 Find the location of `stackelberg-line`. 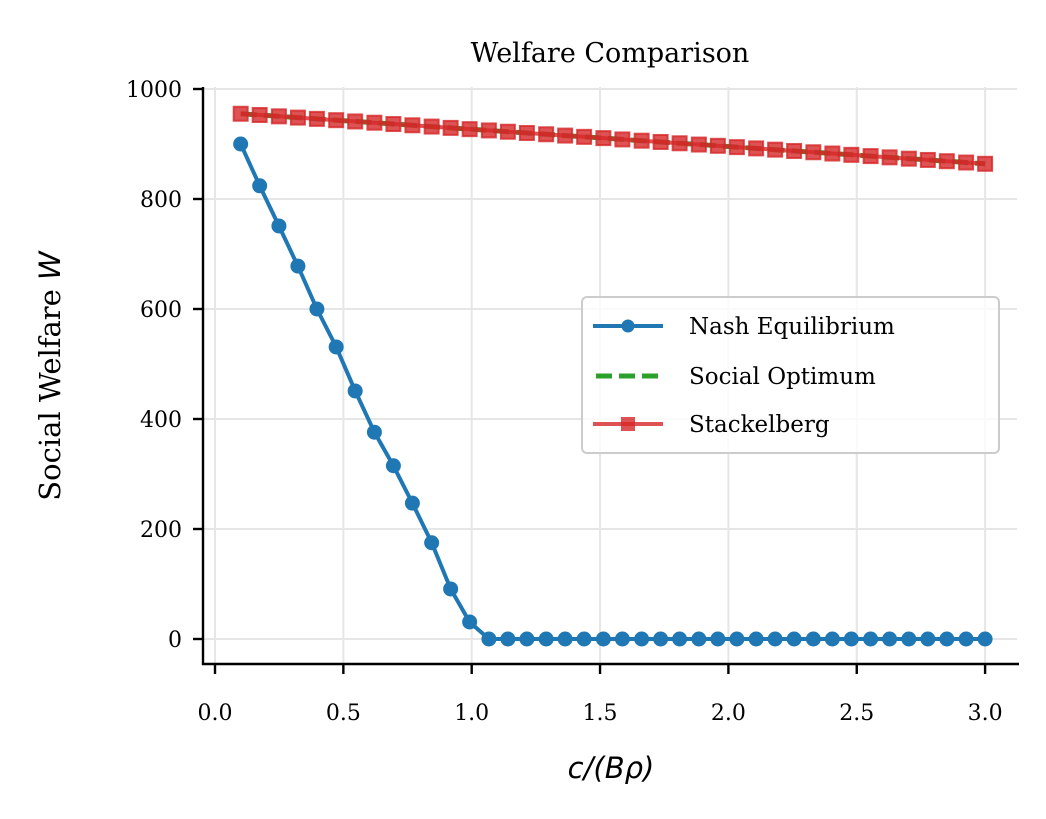

stackelberg-line is located at coordinates (613, 138).